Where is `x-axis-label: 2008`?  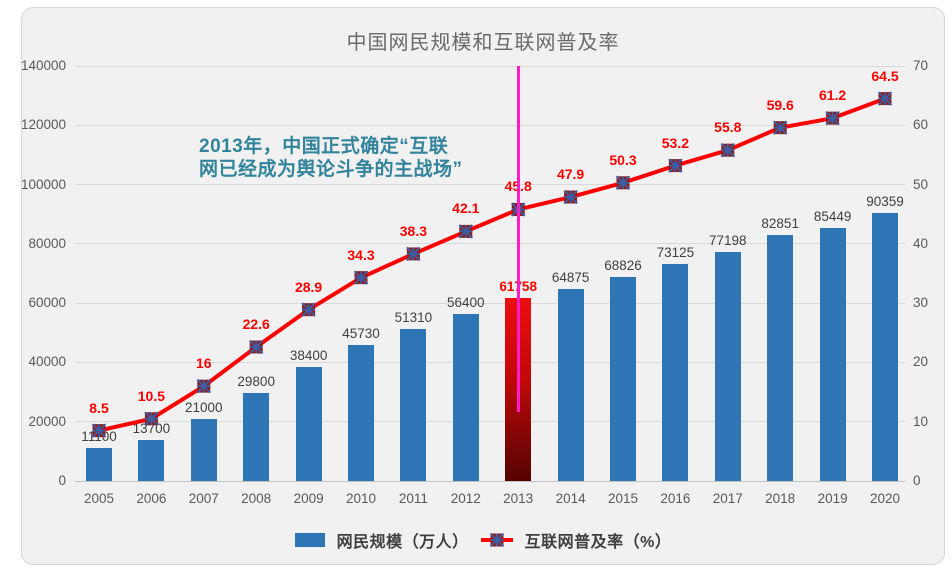
x-axis-label: 2008 is located at coordinates (256, 498).